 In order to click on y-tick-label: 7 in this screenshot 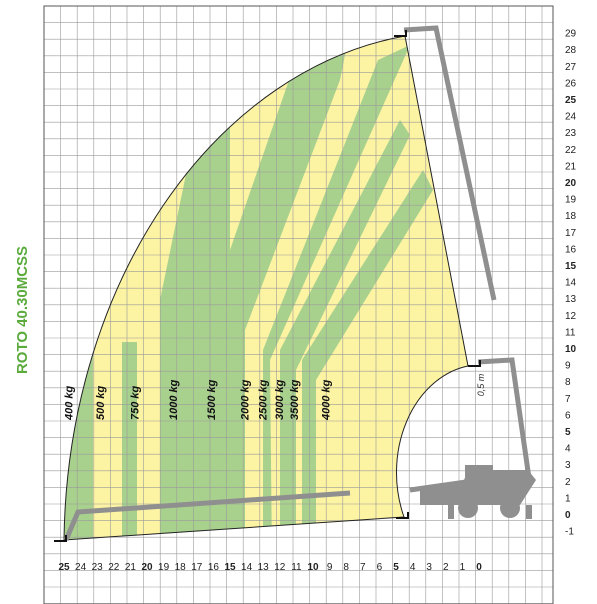, I will do `click(568, 399)`.